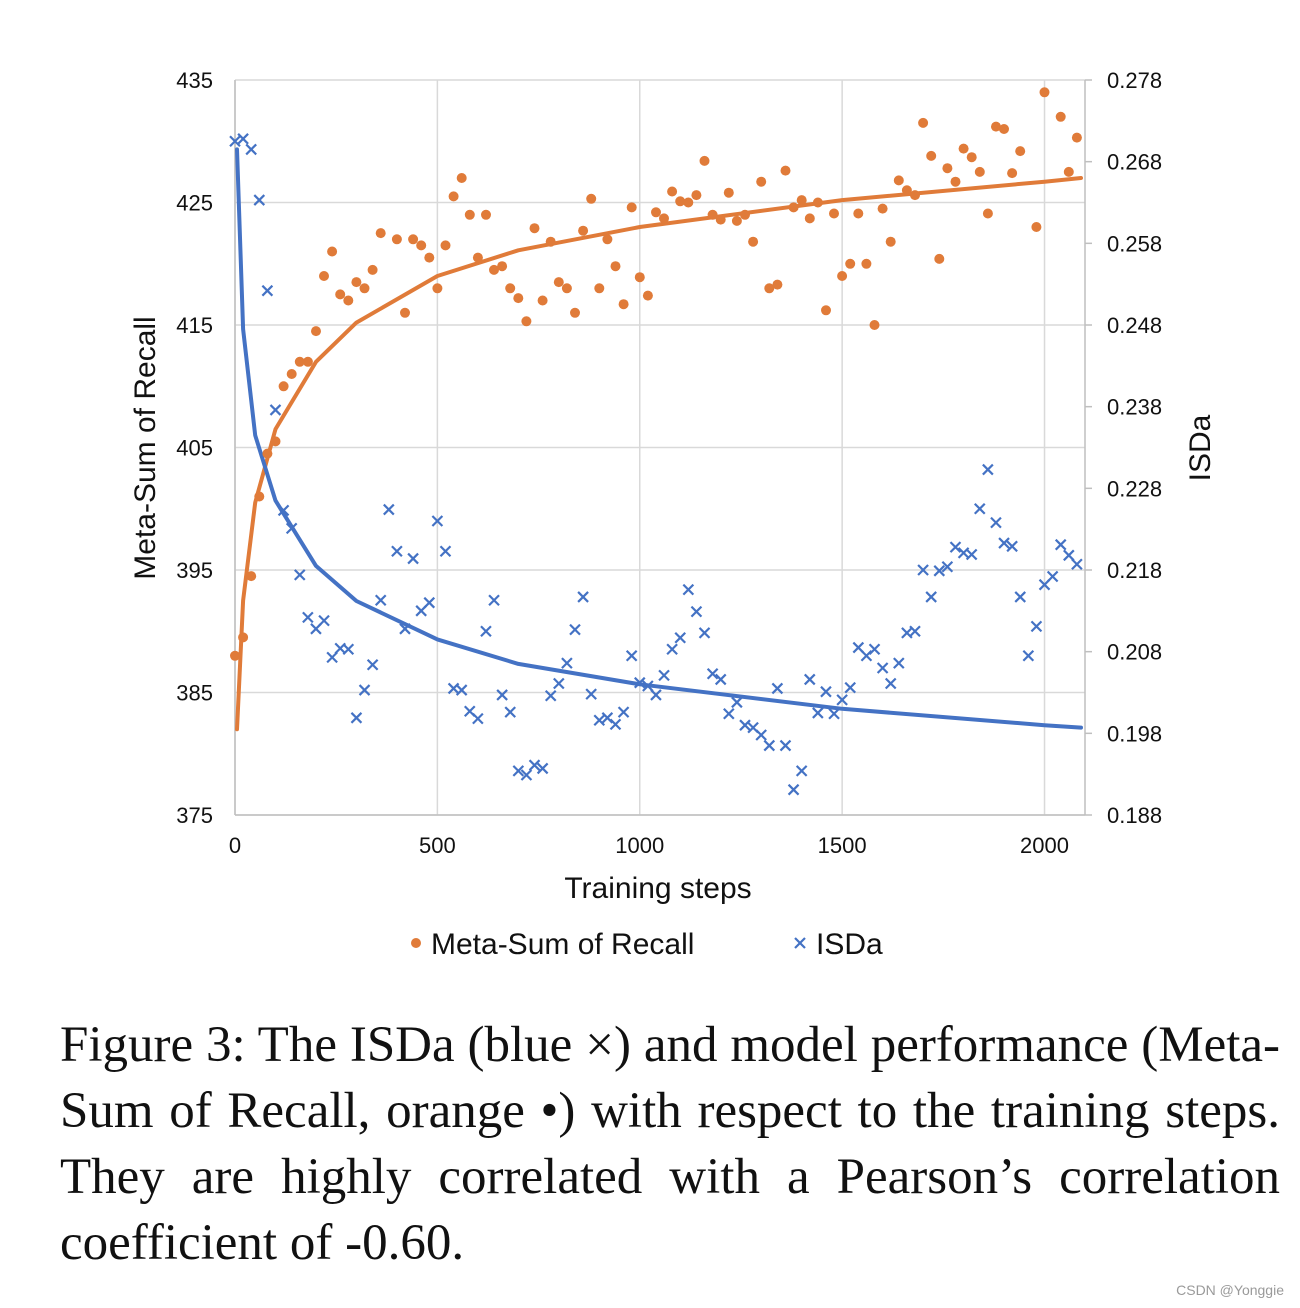 The image size is (1300, 1308). I want to click on legend-marker-meta-sum, so click(416, 943).